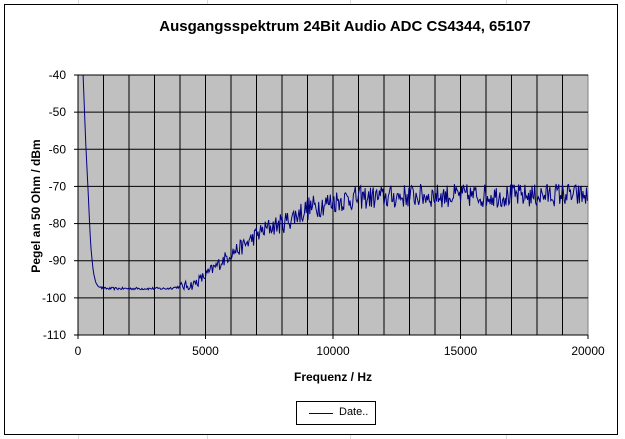 The height and width of the screenshot is (439, 625). Describe the element at coordinates (336, 413) in the screenshot. I see `legend: Date..` at that location.